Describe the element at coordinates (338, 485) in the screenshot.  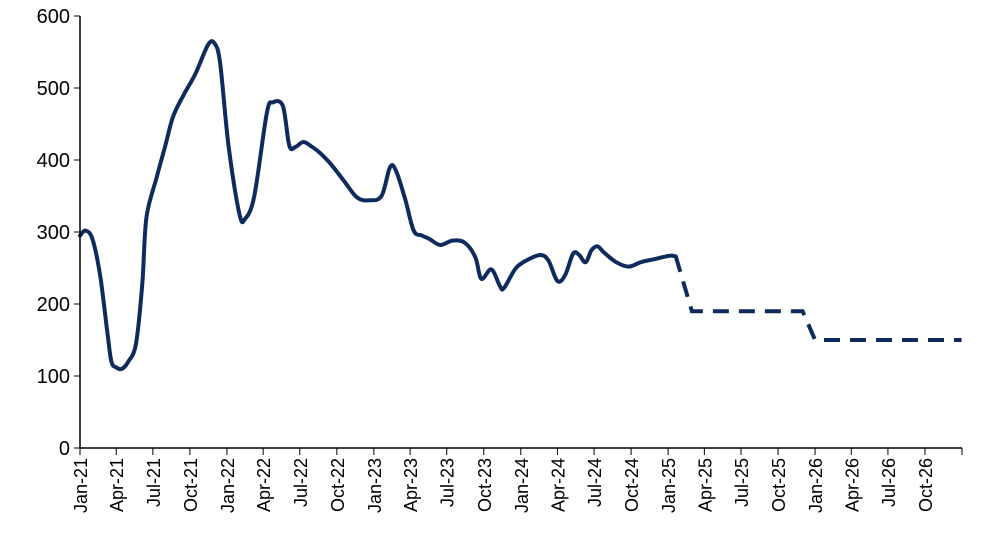
I see `x-tick-label: Oct-22` at that location.